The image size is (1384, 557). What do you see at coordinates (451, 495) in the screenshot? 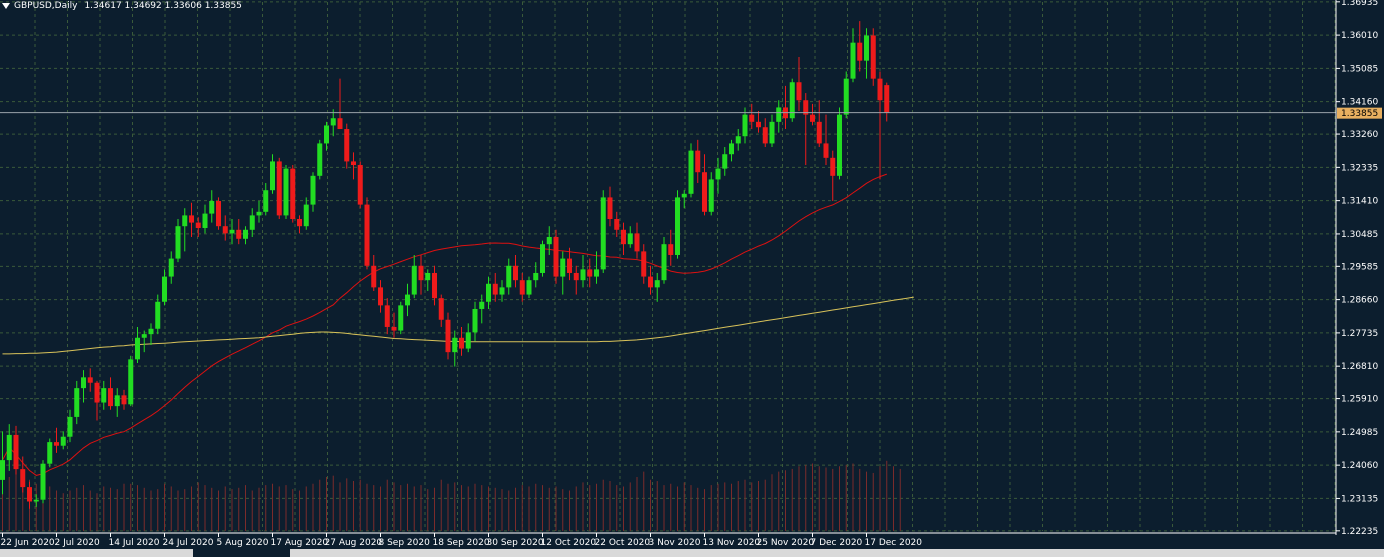
I see `volume-bars` at bounding box center [451, 495].